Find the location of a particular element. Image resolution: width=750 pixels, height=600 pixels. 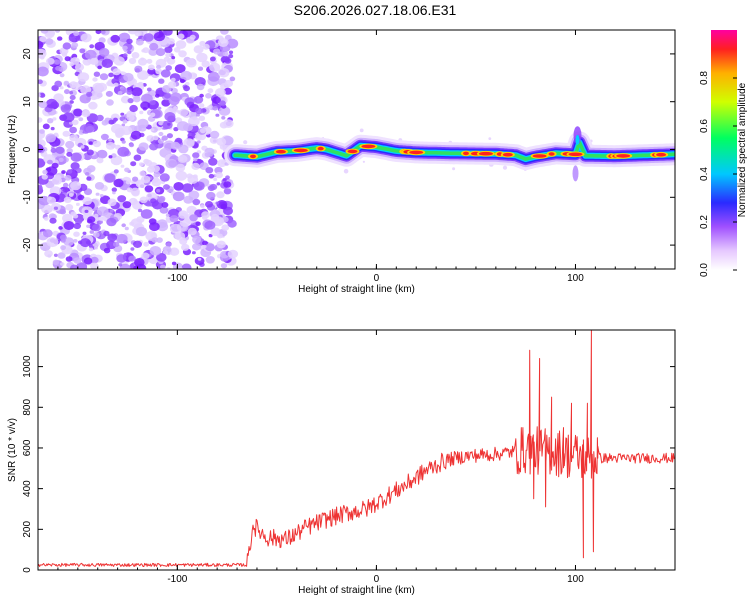

spectrogram-xlabel: Height of straight line (km) is located at coordinates (356, 289).